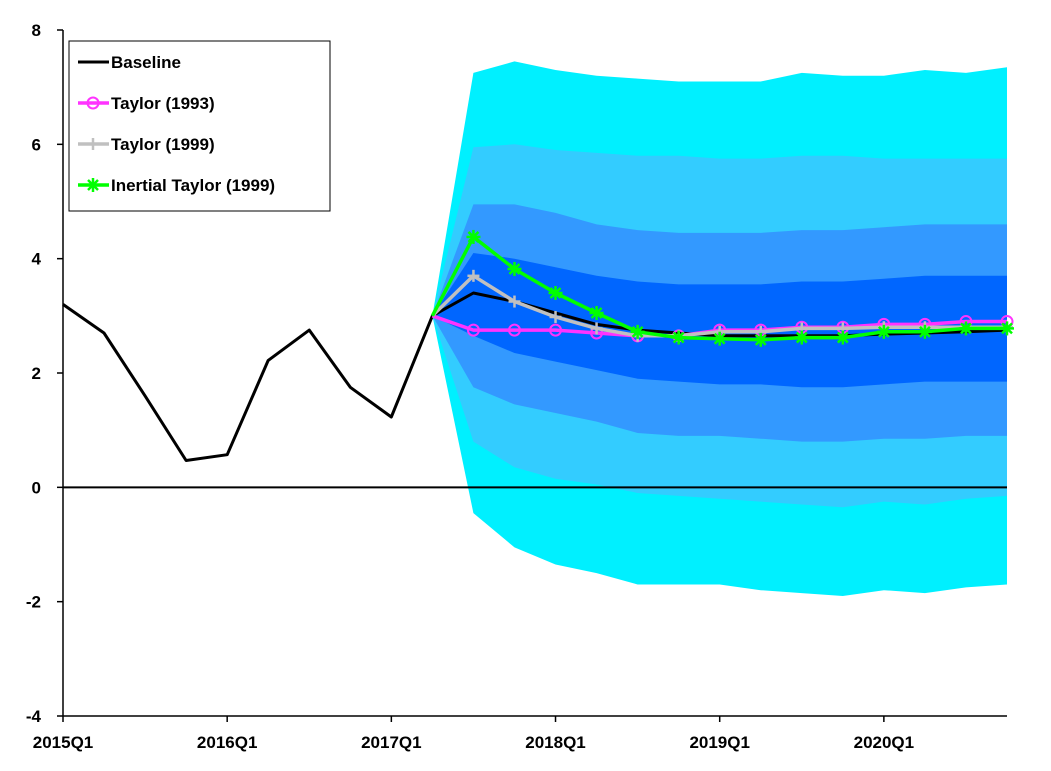 The width and height of the screenshot is (1051, 771). Describe the element at coordinates (722, 288) in the screenshot. I see `series-inertial-taylor-1999` at that location.